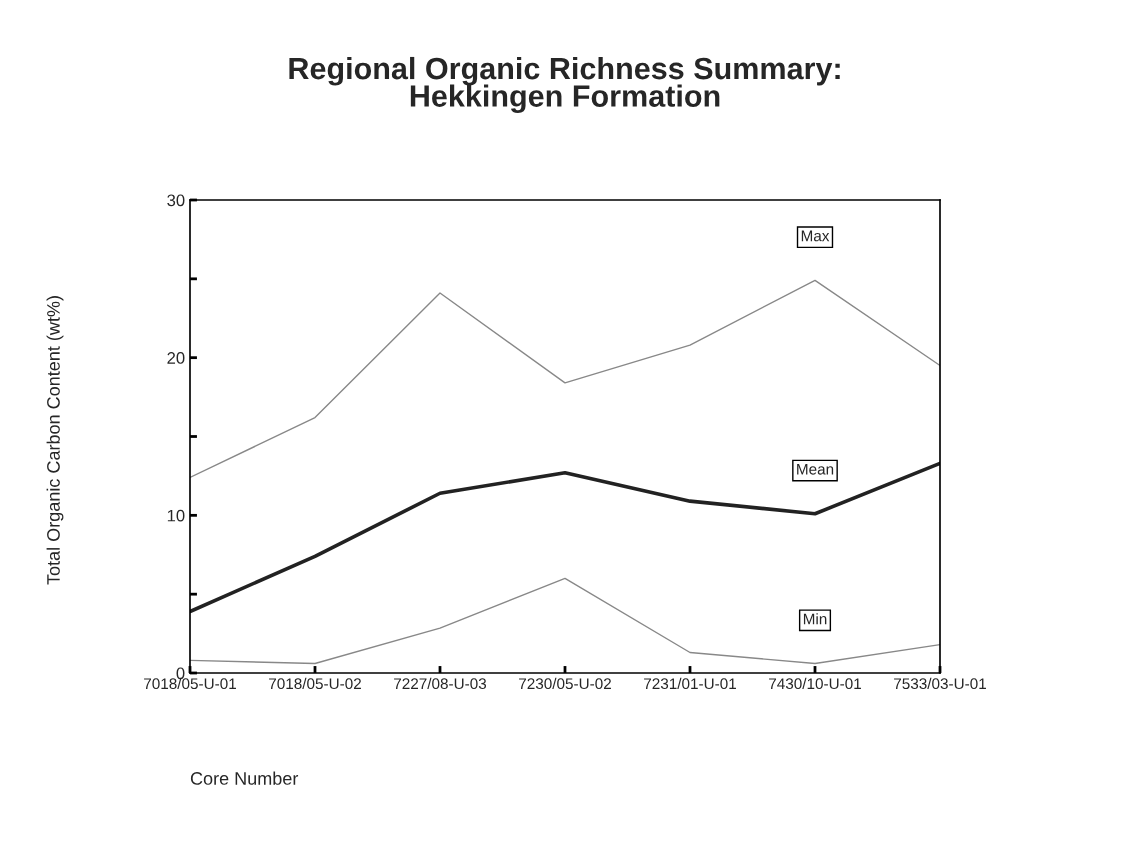 The width and height of the screenshot is (1125, 857). What do you see at coordinates (244, 778) in the screenshot?
I see `x-axis-title: Core Number` at bounding box center [244, 778].